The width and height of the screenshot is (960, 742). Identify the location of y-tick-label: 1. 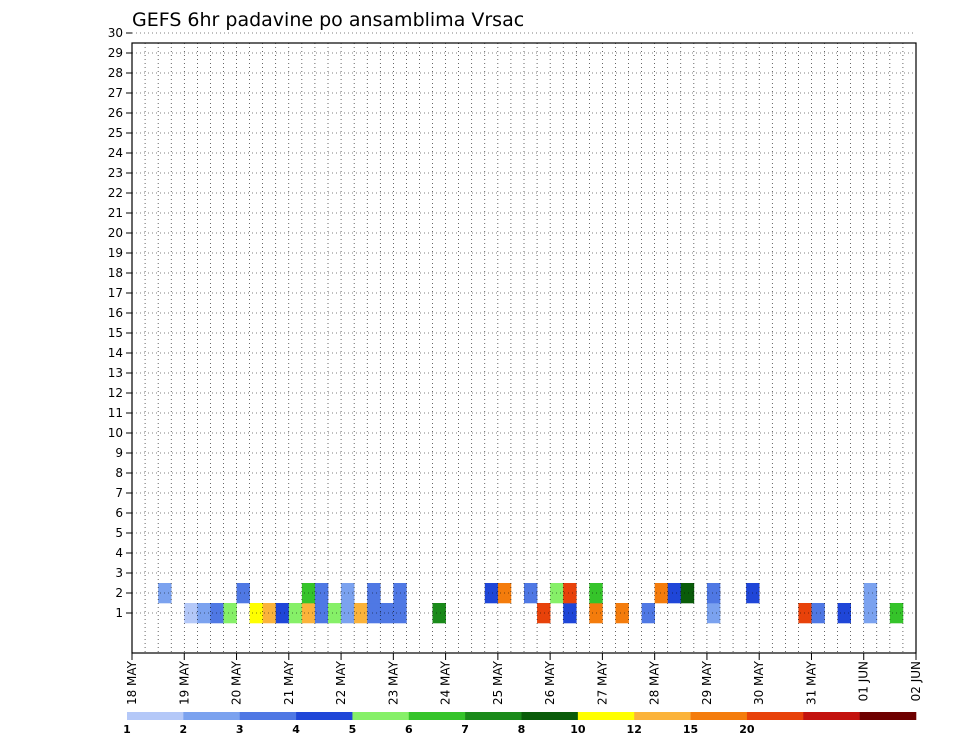
(119, 613).